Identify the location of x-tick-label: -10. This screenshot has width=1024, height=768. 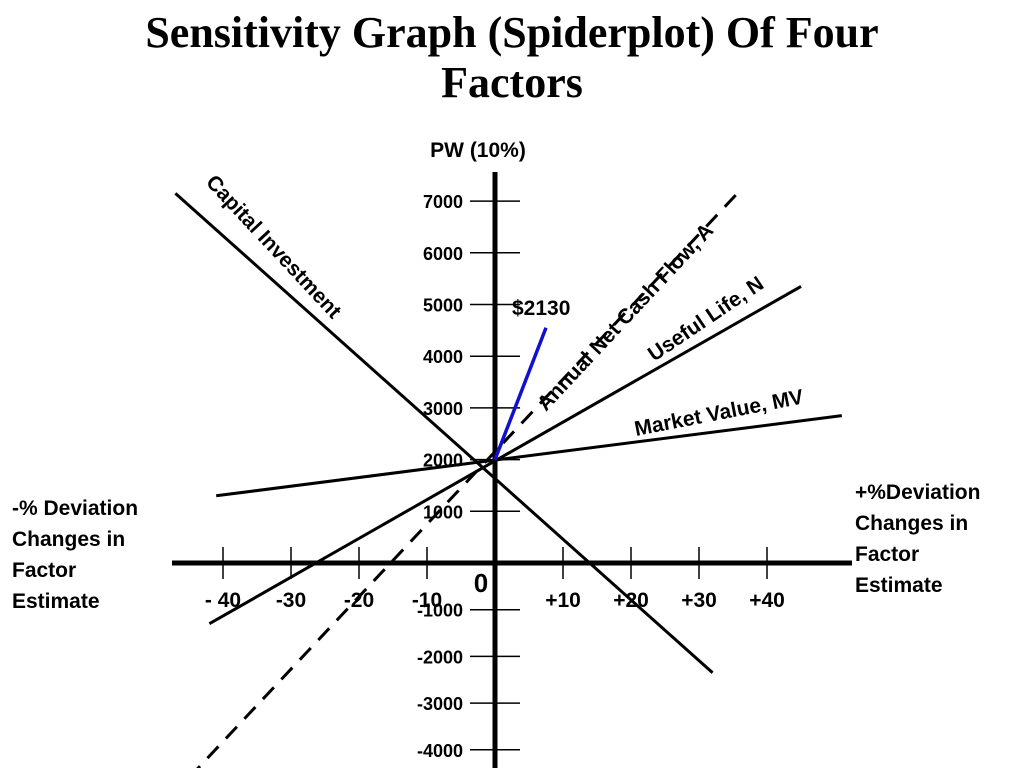
(427, 600).